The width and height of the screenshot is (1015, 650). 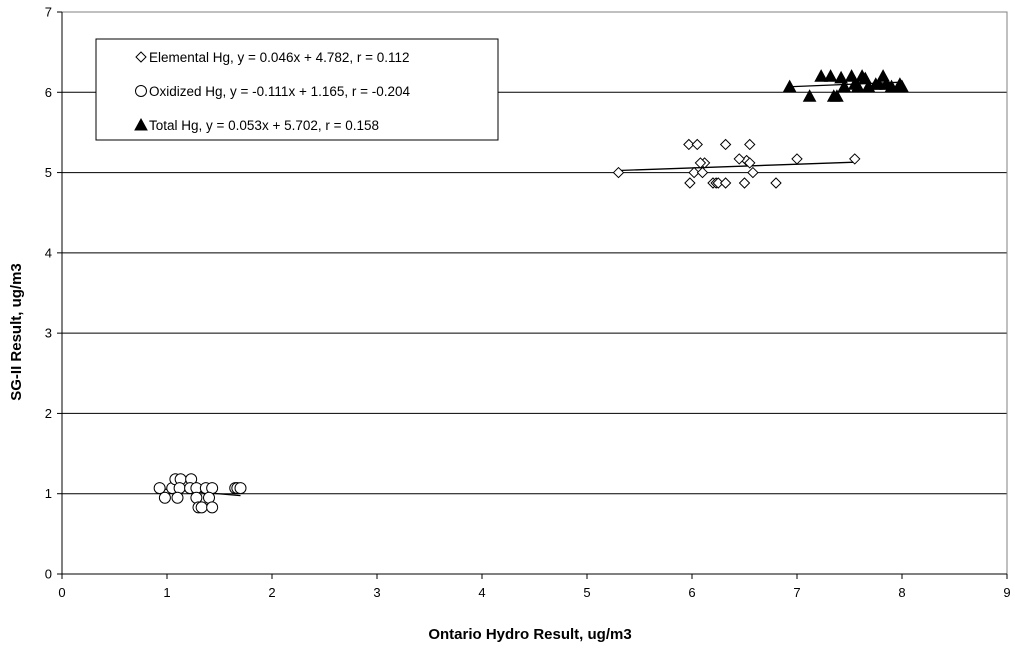 I want to click on x-tick-label: 8, so click(x=901, y=592).